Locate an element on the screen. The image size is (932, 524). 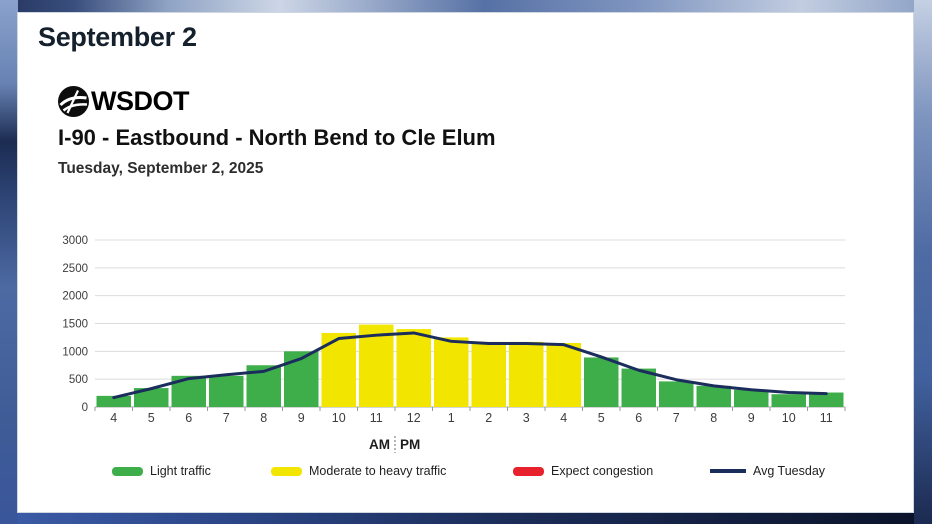
avg-tuesday-line is located at coordinates (470, 365).